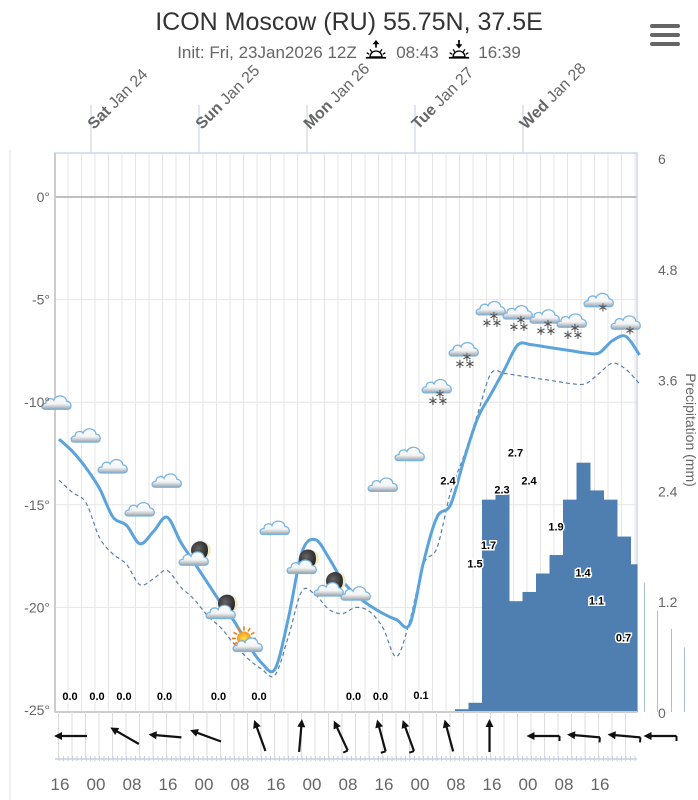 Image resolution: width=698 pixels, height=800 pixels. I want to click on y-left-tick-label: -20°, so click(37, 607).